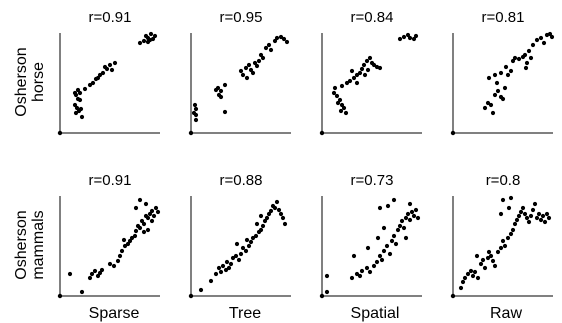 This screenshot has height=323, width=562. Describe the element at coordinates (502, 72) in the screenshot. I see `scatter-panel-osherson-horse-raw: r=0.81` at that location.